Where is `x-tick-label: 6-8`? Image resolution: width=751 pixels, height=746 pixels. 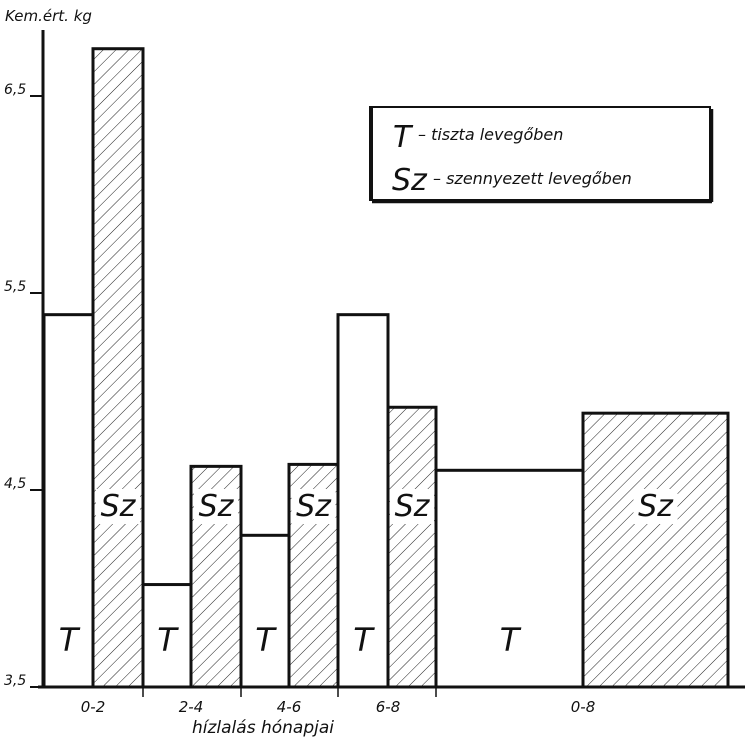 x-tick-label: 6-8 is located at coordinates (388, 707).